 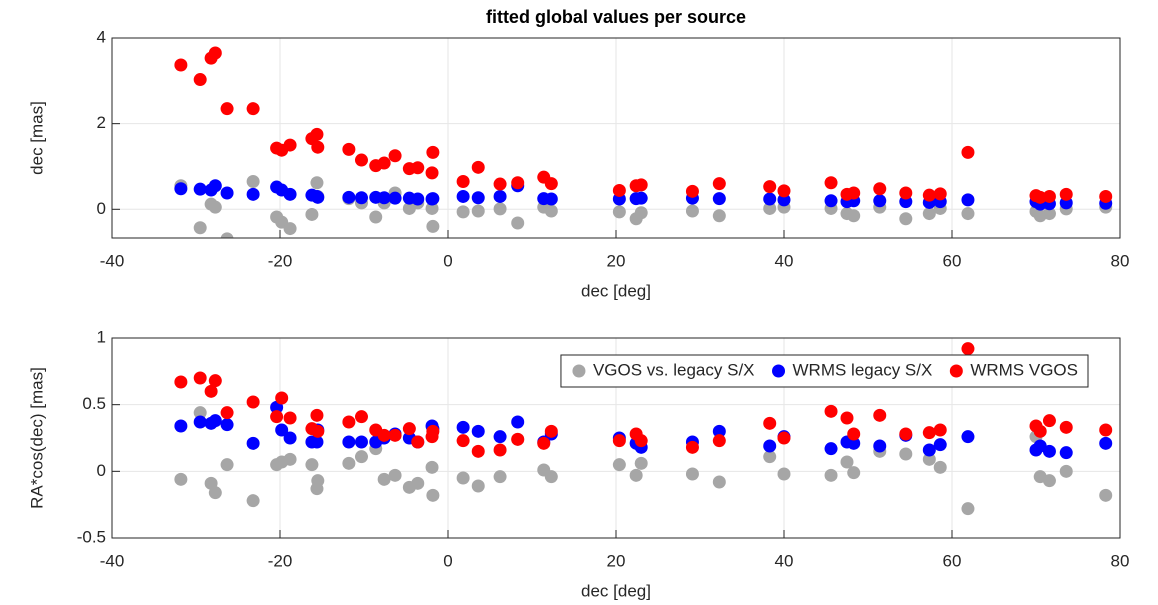 I want to click on y-tick-label: -0.5, so click(x=91, y=536).